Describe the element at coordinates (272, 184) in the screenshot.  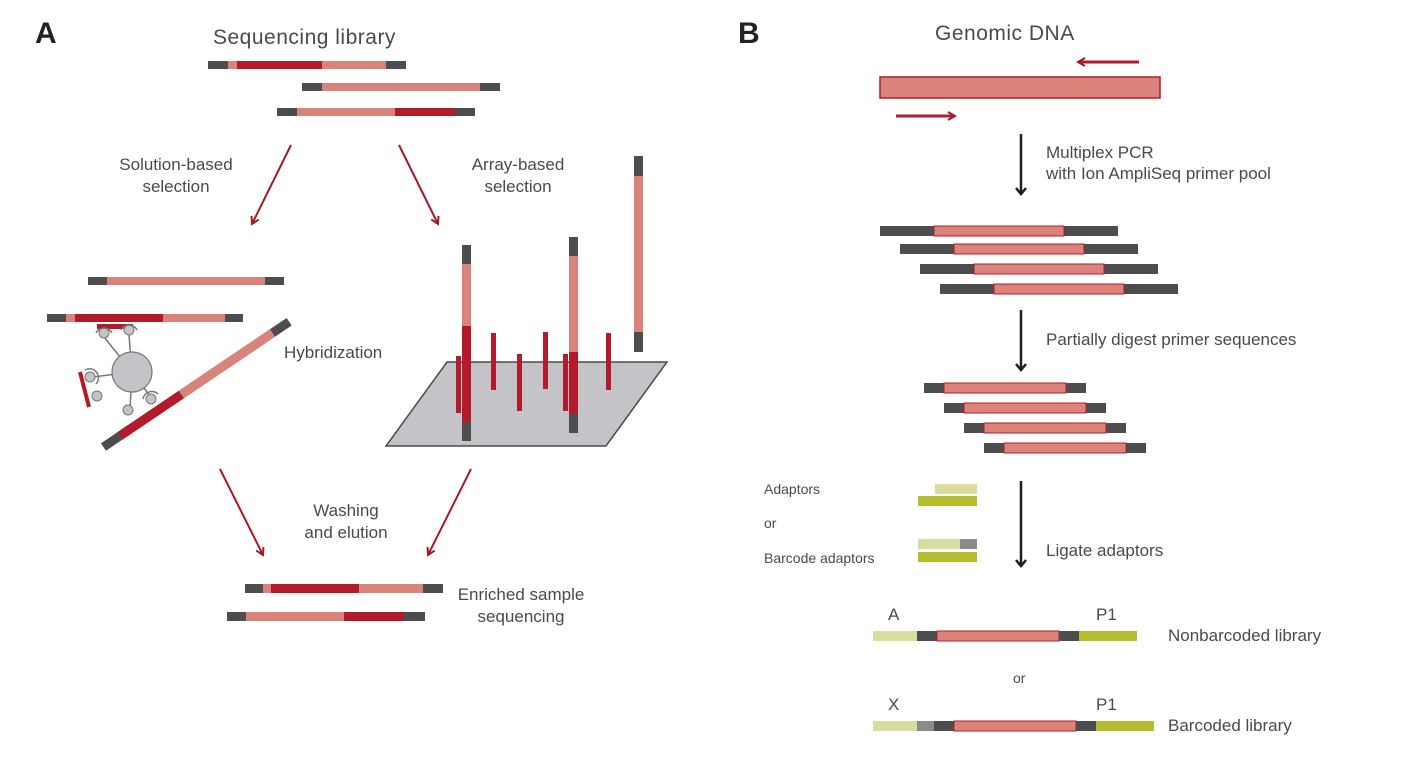
I see `arrow-to-solution` at that location.